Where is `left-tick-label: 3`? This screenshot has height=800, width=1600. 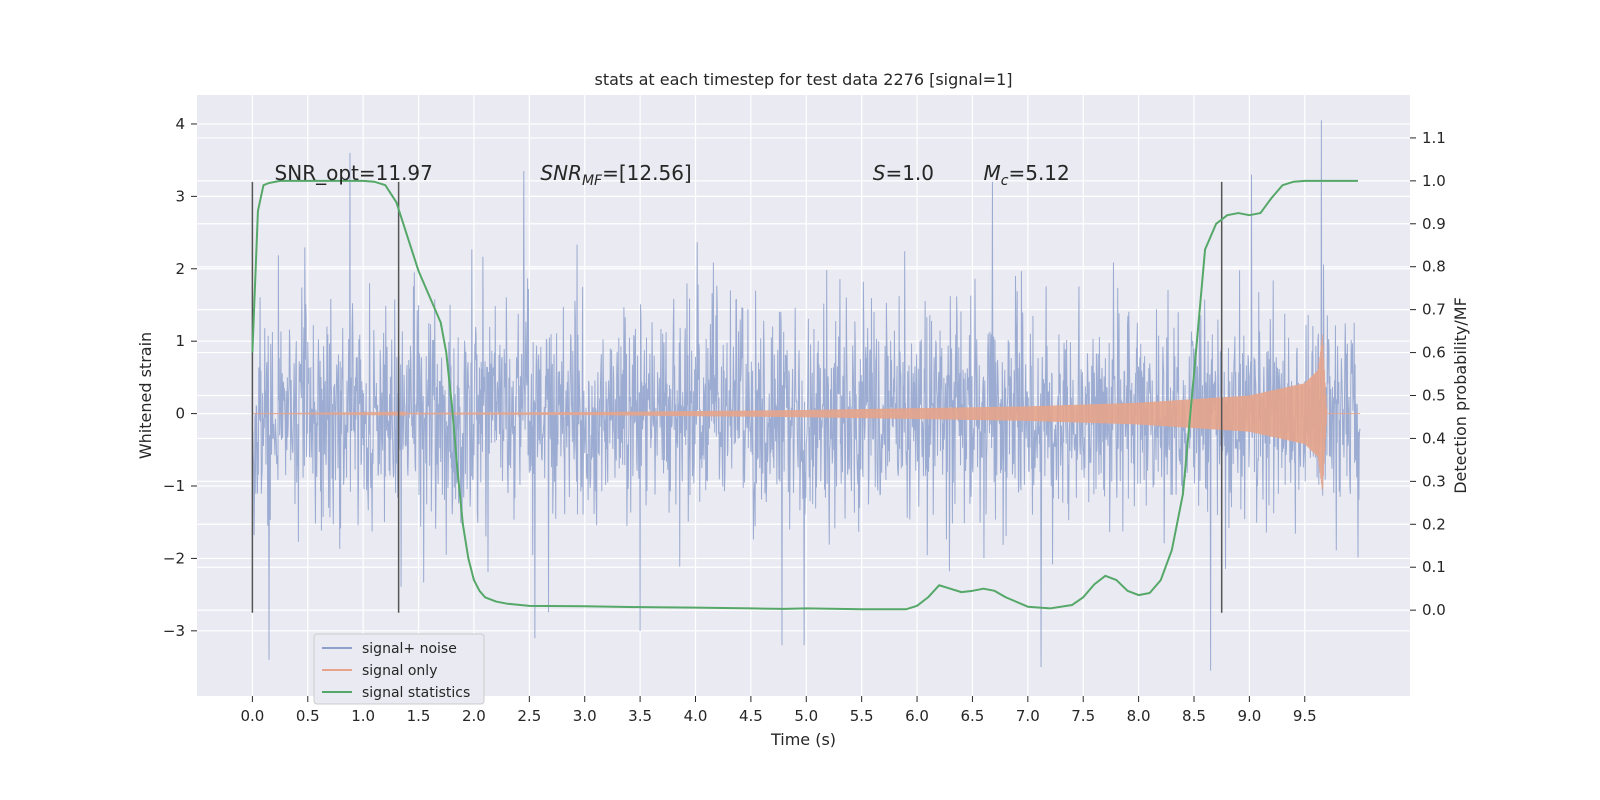 left-tick-label: 3 is located at coordinates (180, 196).